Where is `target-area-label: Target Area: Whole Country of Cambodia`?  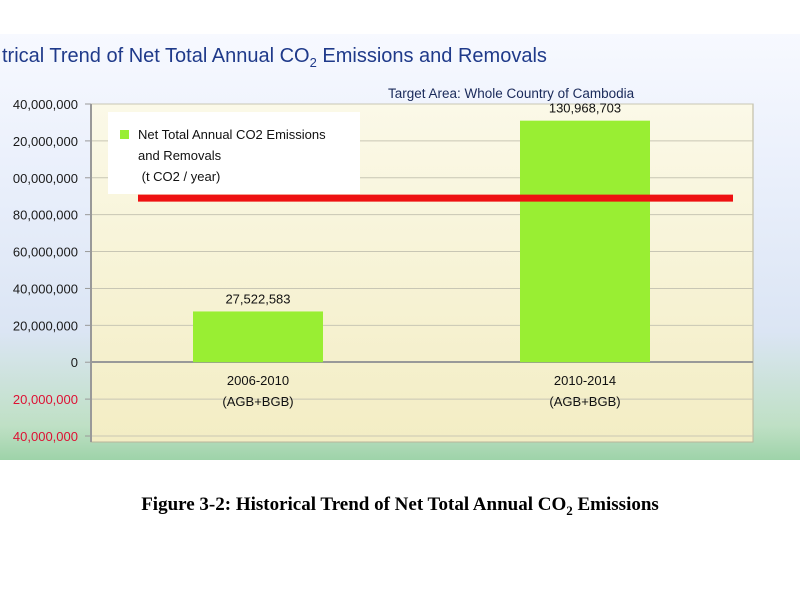 target-area-label: Target Area: Whole Country of Cambodia is located at coordinates (511, 93).